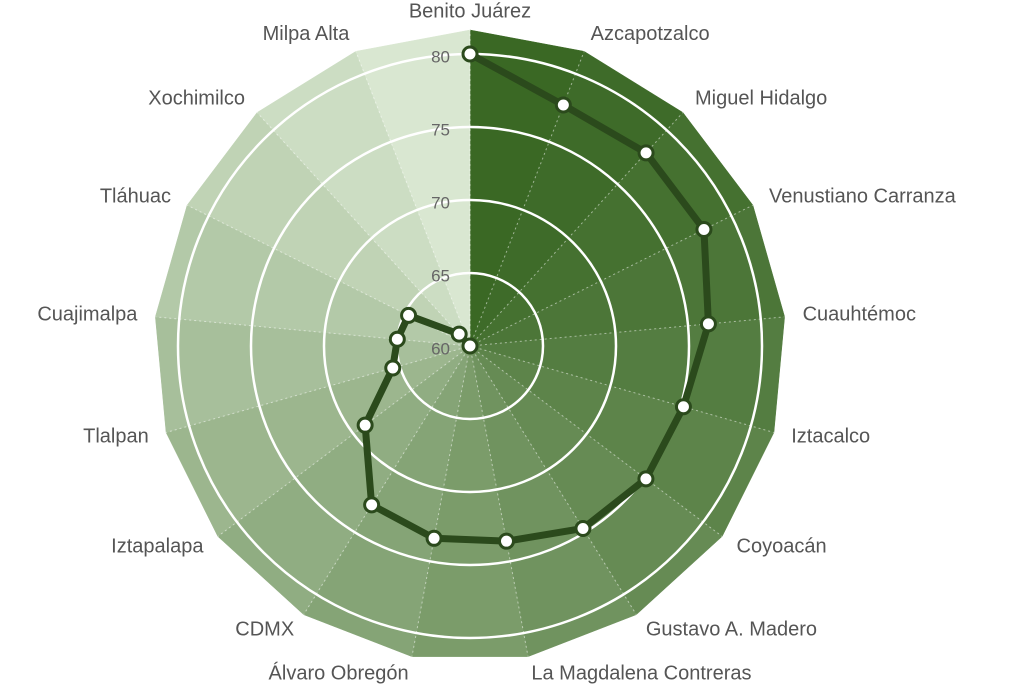 The width and height of the screenshot is (1030, 695). Describe the element at coordinates (650, 34) in the screenshot. I see `category-label: Azcapotzalco` at that location.